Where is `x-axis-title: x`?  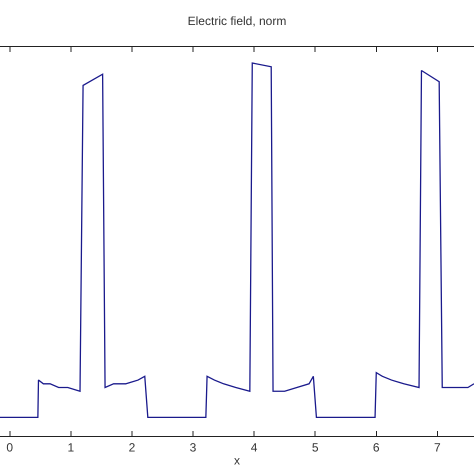
x-axis-title: x is located at coordinates (237, 460).